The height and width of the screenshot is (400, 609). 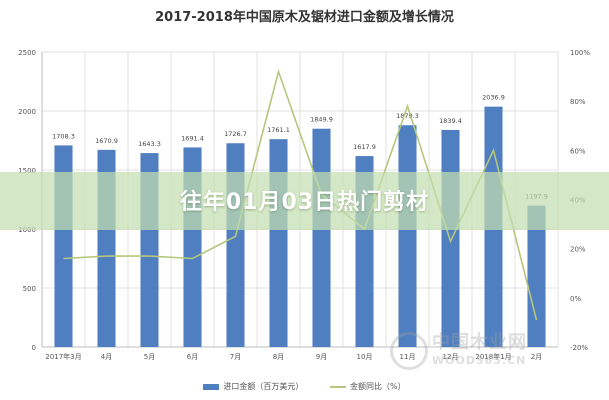 What do you see at coordinates (106, 357) in the screenshot?
I see `x-tick-label: 4月` at bounding box center [106, 357].